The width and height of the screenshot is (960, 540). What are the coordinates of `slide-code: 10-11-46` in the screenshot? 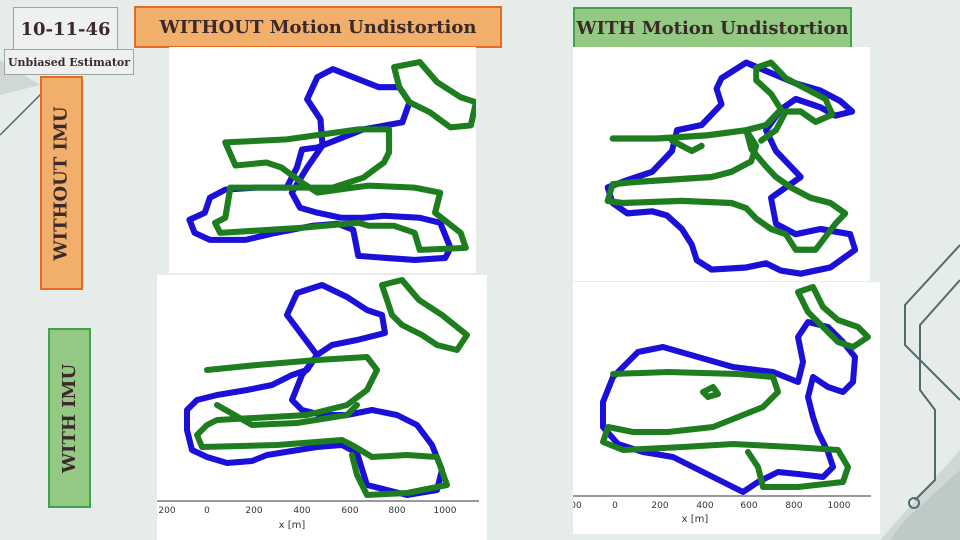 It's located at (65, 29).